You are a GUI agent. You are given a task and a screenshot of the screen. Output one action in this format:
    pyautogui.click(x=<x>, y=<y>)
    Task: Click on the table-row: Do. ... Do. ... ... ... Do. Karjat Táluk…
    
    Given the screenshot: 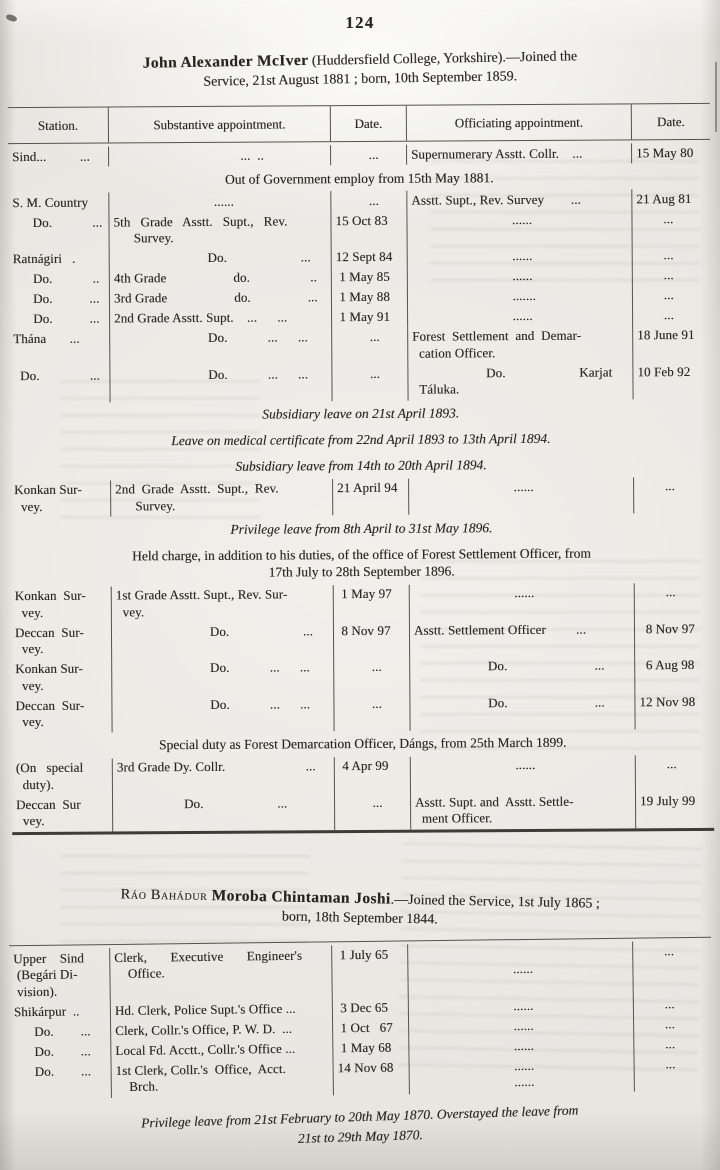 What is the action you would take?
    pyautogui.click(x=360, y=382)
    